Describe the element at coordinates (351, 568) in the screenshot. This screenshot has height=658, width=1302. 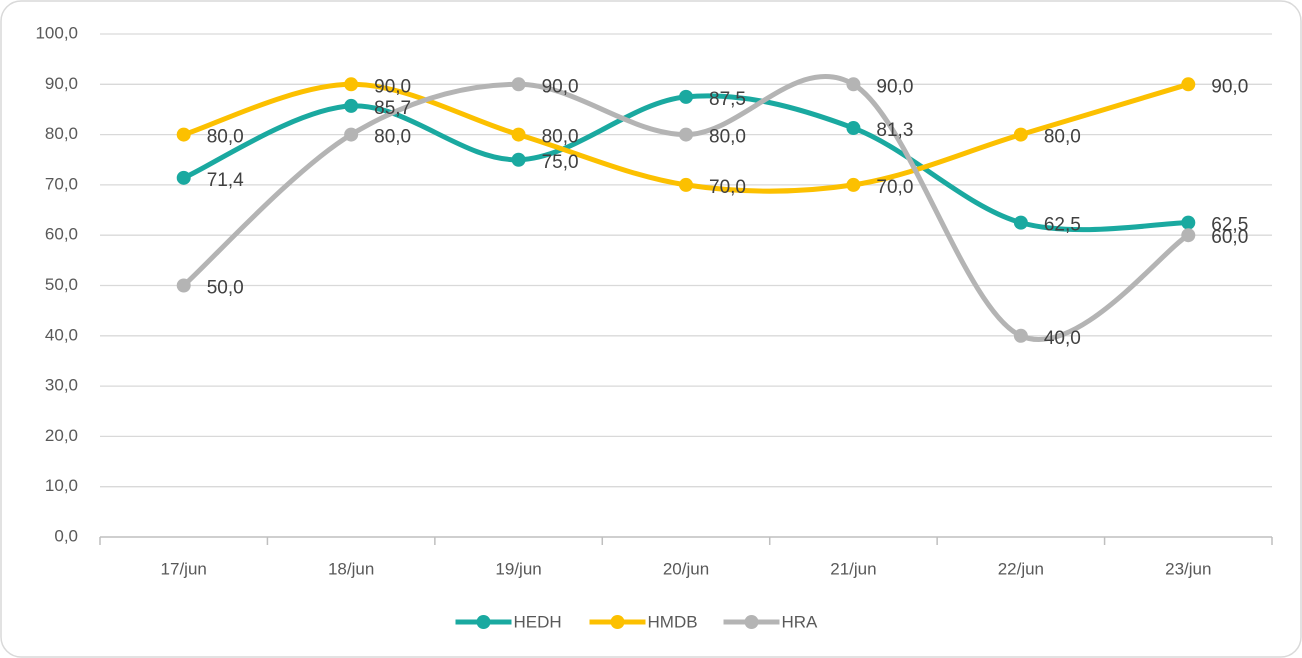
I see `x-tick-label: 18/jun` at that location.